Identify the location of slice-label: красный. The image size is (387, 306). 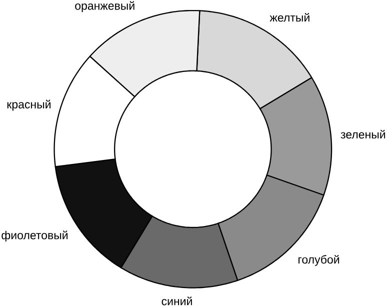
(28, 105).